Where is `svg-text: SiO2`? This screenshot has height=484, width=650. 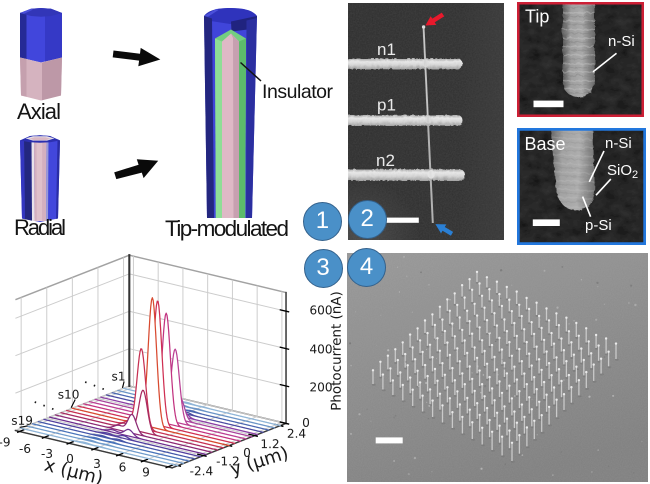 svg-text: SiO2 is located at coordinates (622, 171).